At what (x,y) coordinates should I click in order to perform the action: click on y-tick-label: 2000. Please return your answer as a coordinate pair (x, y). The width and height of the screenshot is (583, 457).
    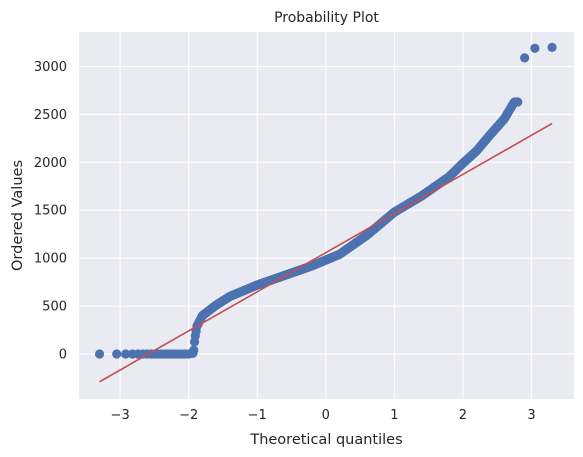
    Looking at the image, I should click on (50, 163).